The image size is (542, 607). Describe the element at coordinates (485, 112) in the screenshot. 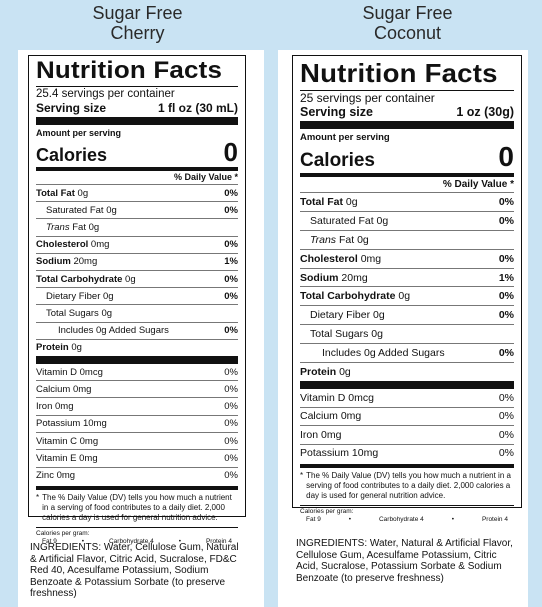

I see `serving-size-value: 1 oz (30g)` at that location.